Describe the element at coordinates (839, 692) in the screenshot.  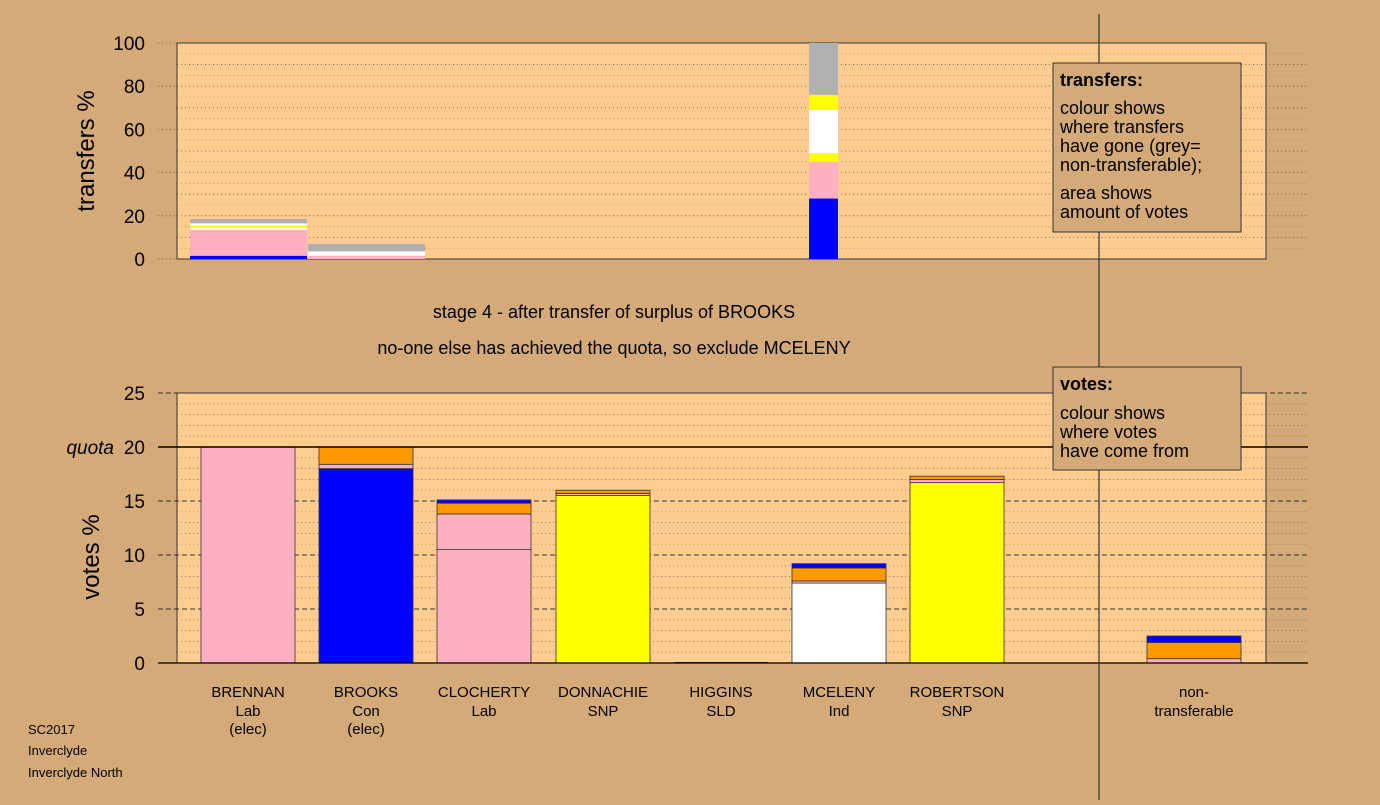
I see `candidate-name-label: MCELENY` at that location.